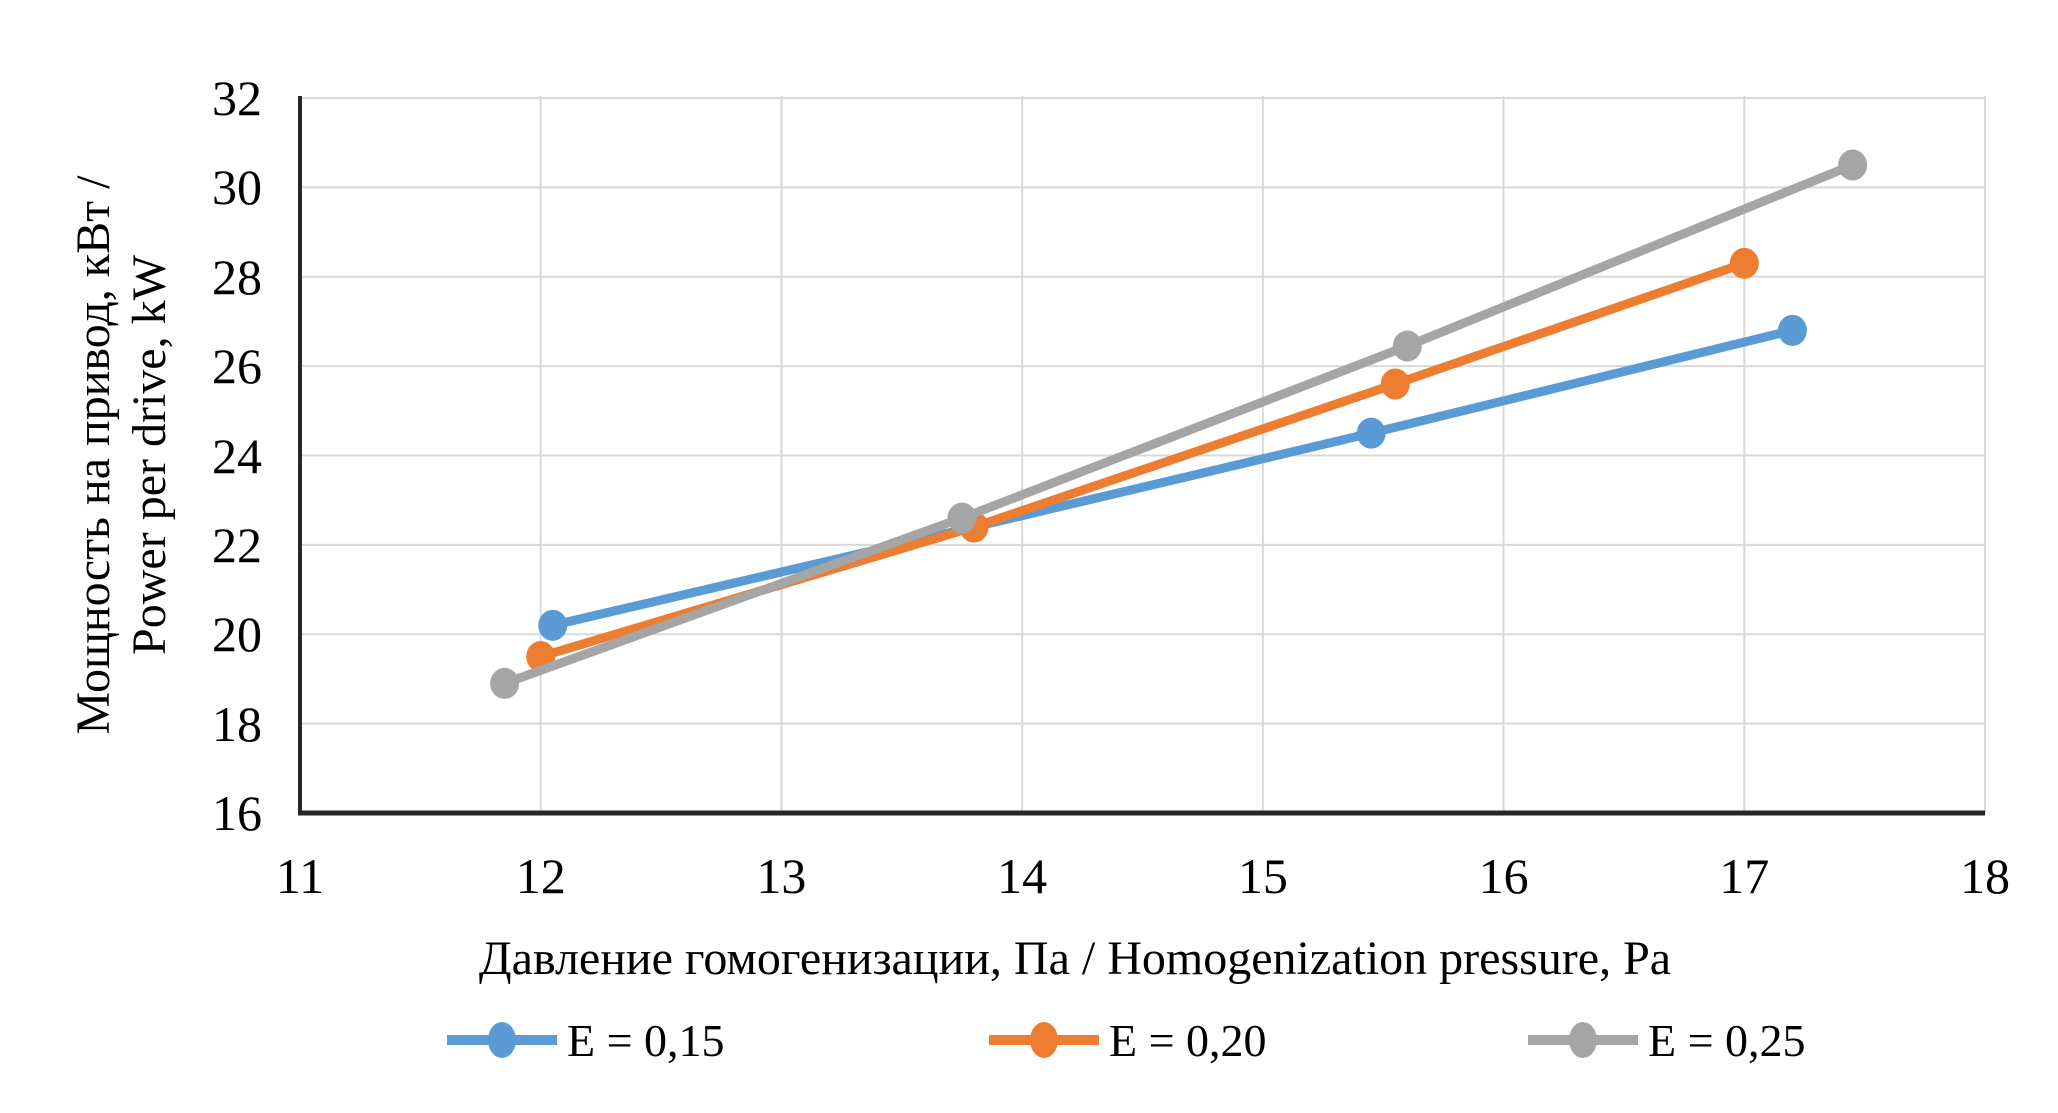  I want to click on x-tick-label: 13, so click(781, 876).